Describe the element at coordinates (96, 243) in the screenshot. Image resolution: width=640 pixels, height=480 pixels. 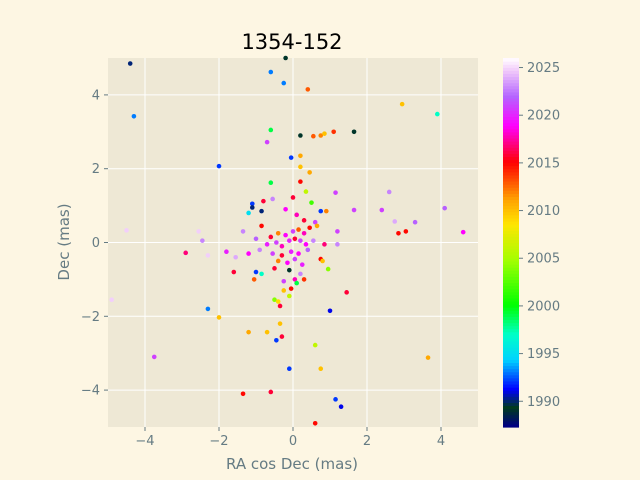
I see `y-tick-label: 0` at that location.